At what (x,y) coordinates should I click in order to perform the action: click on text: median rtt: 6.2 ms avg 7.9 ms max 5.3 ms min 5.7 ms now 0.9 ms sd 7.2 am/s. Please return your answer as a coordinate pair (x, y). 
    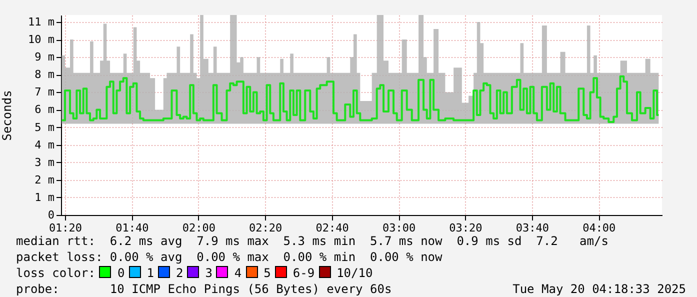
    Looking at the image, I should click on (312, 241).